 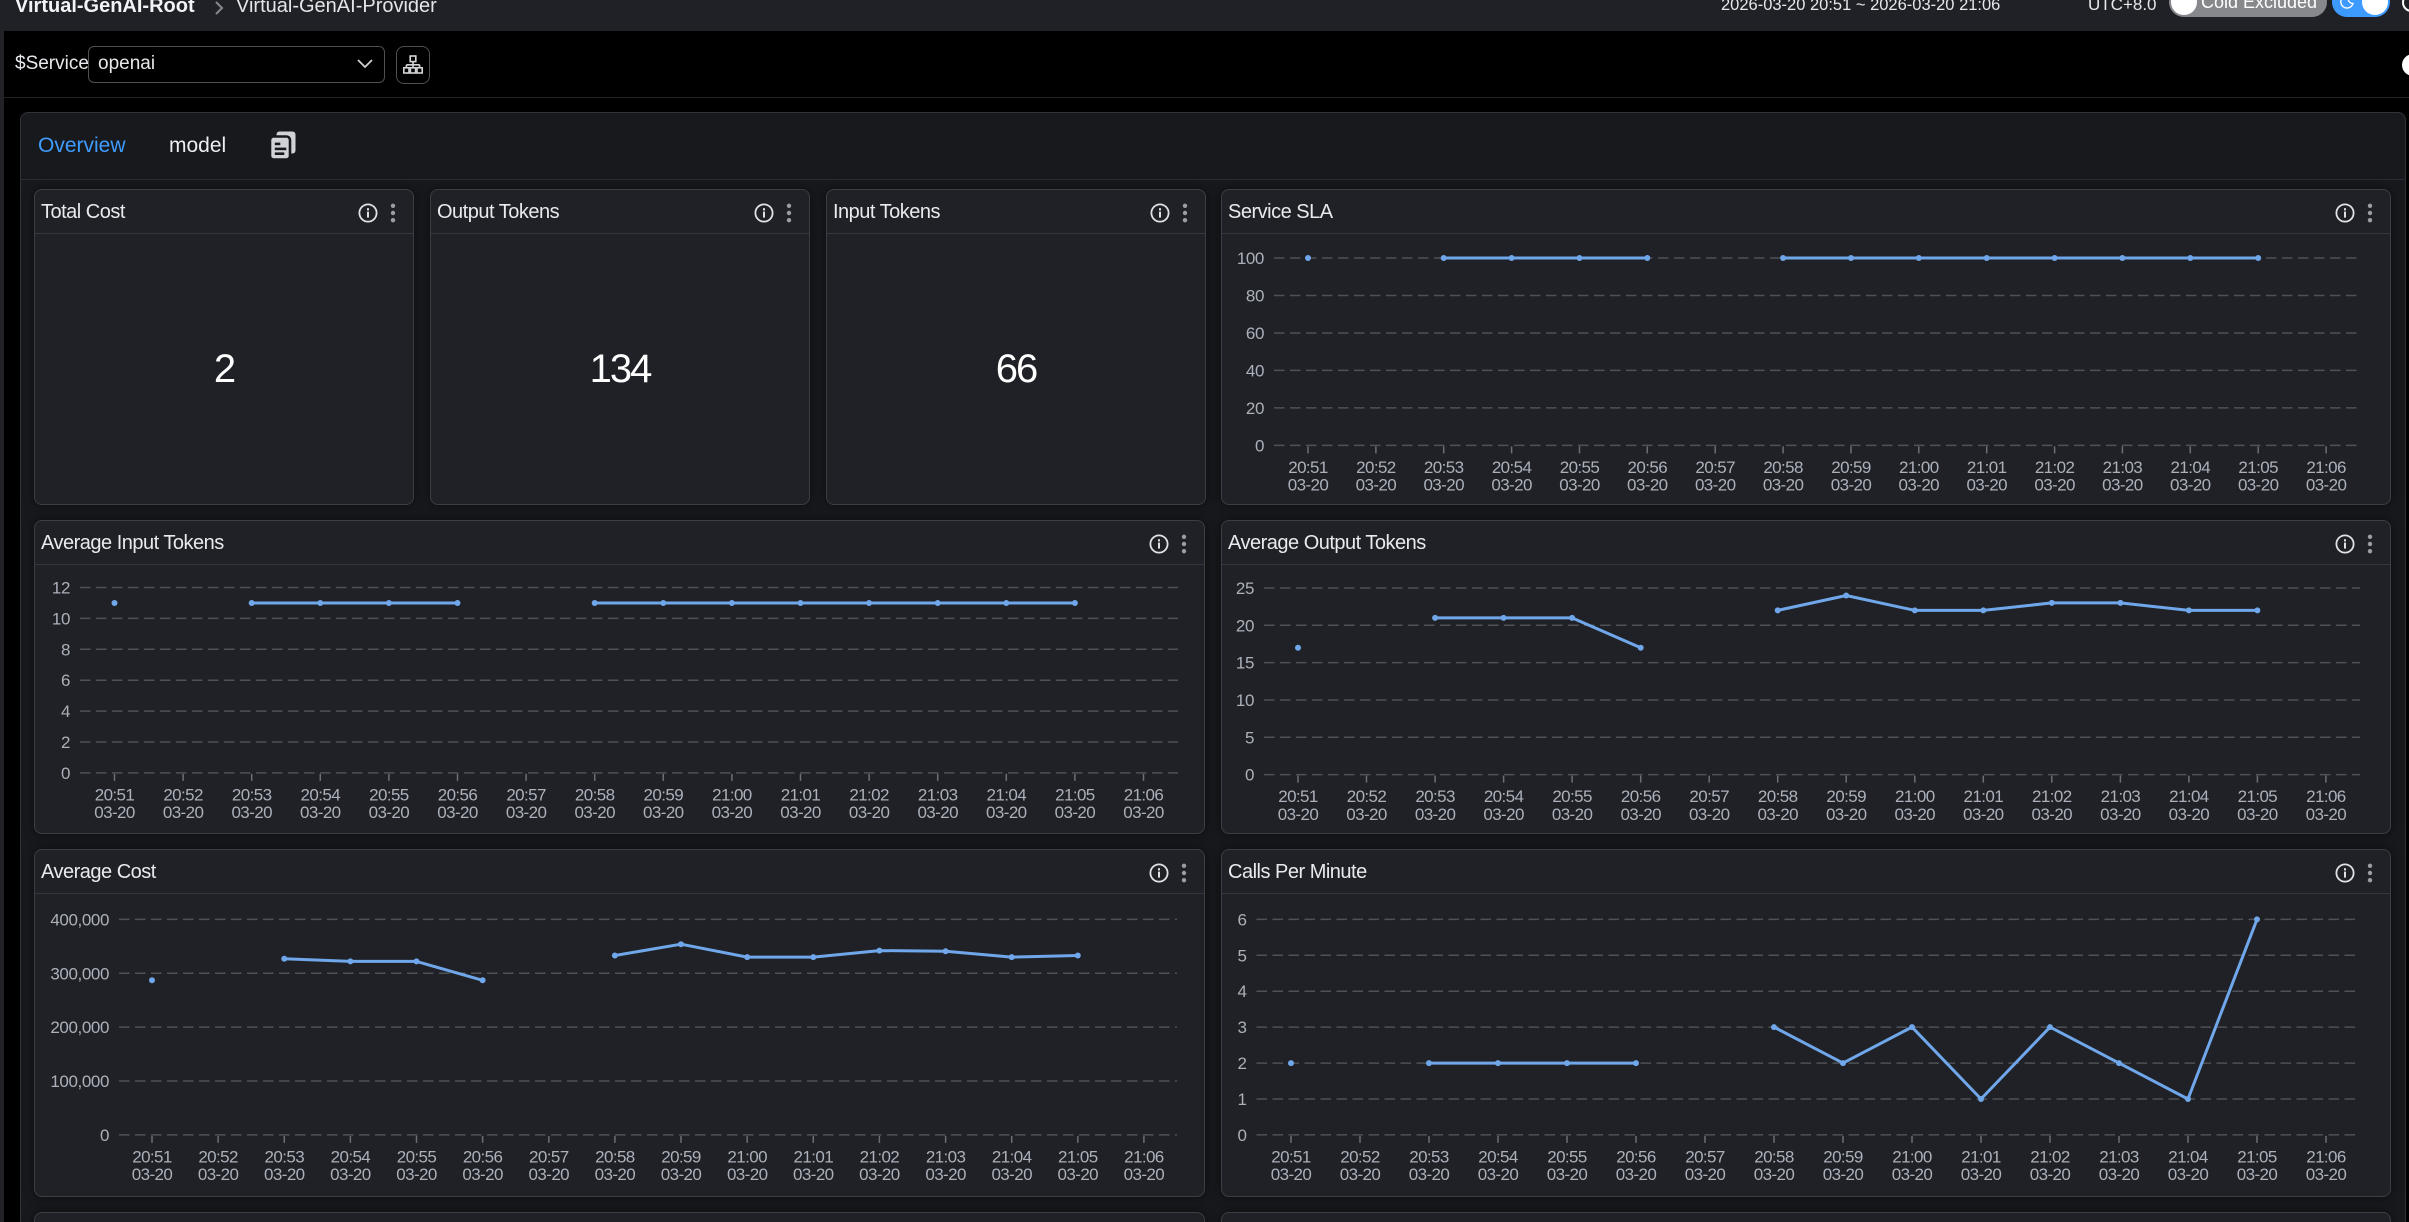 What do you see at coordinates (1249, 737) in the screenshot?
I see `svg-text: 5` at bounding box center [1249, 737].